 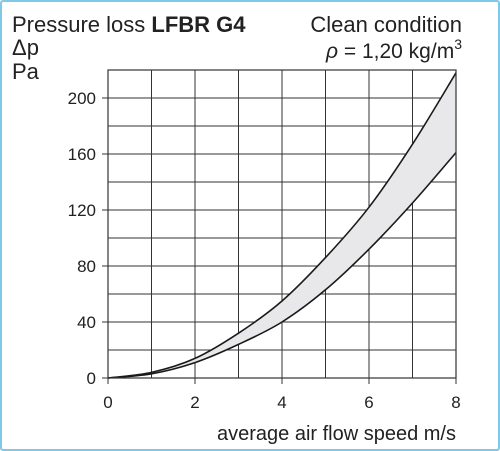 I want to click on y-tick-label: 160, so click(x=82, y=154).